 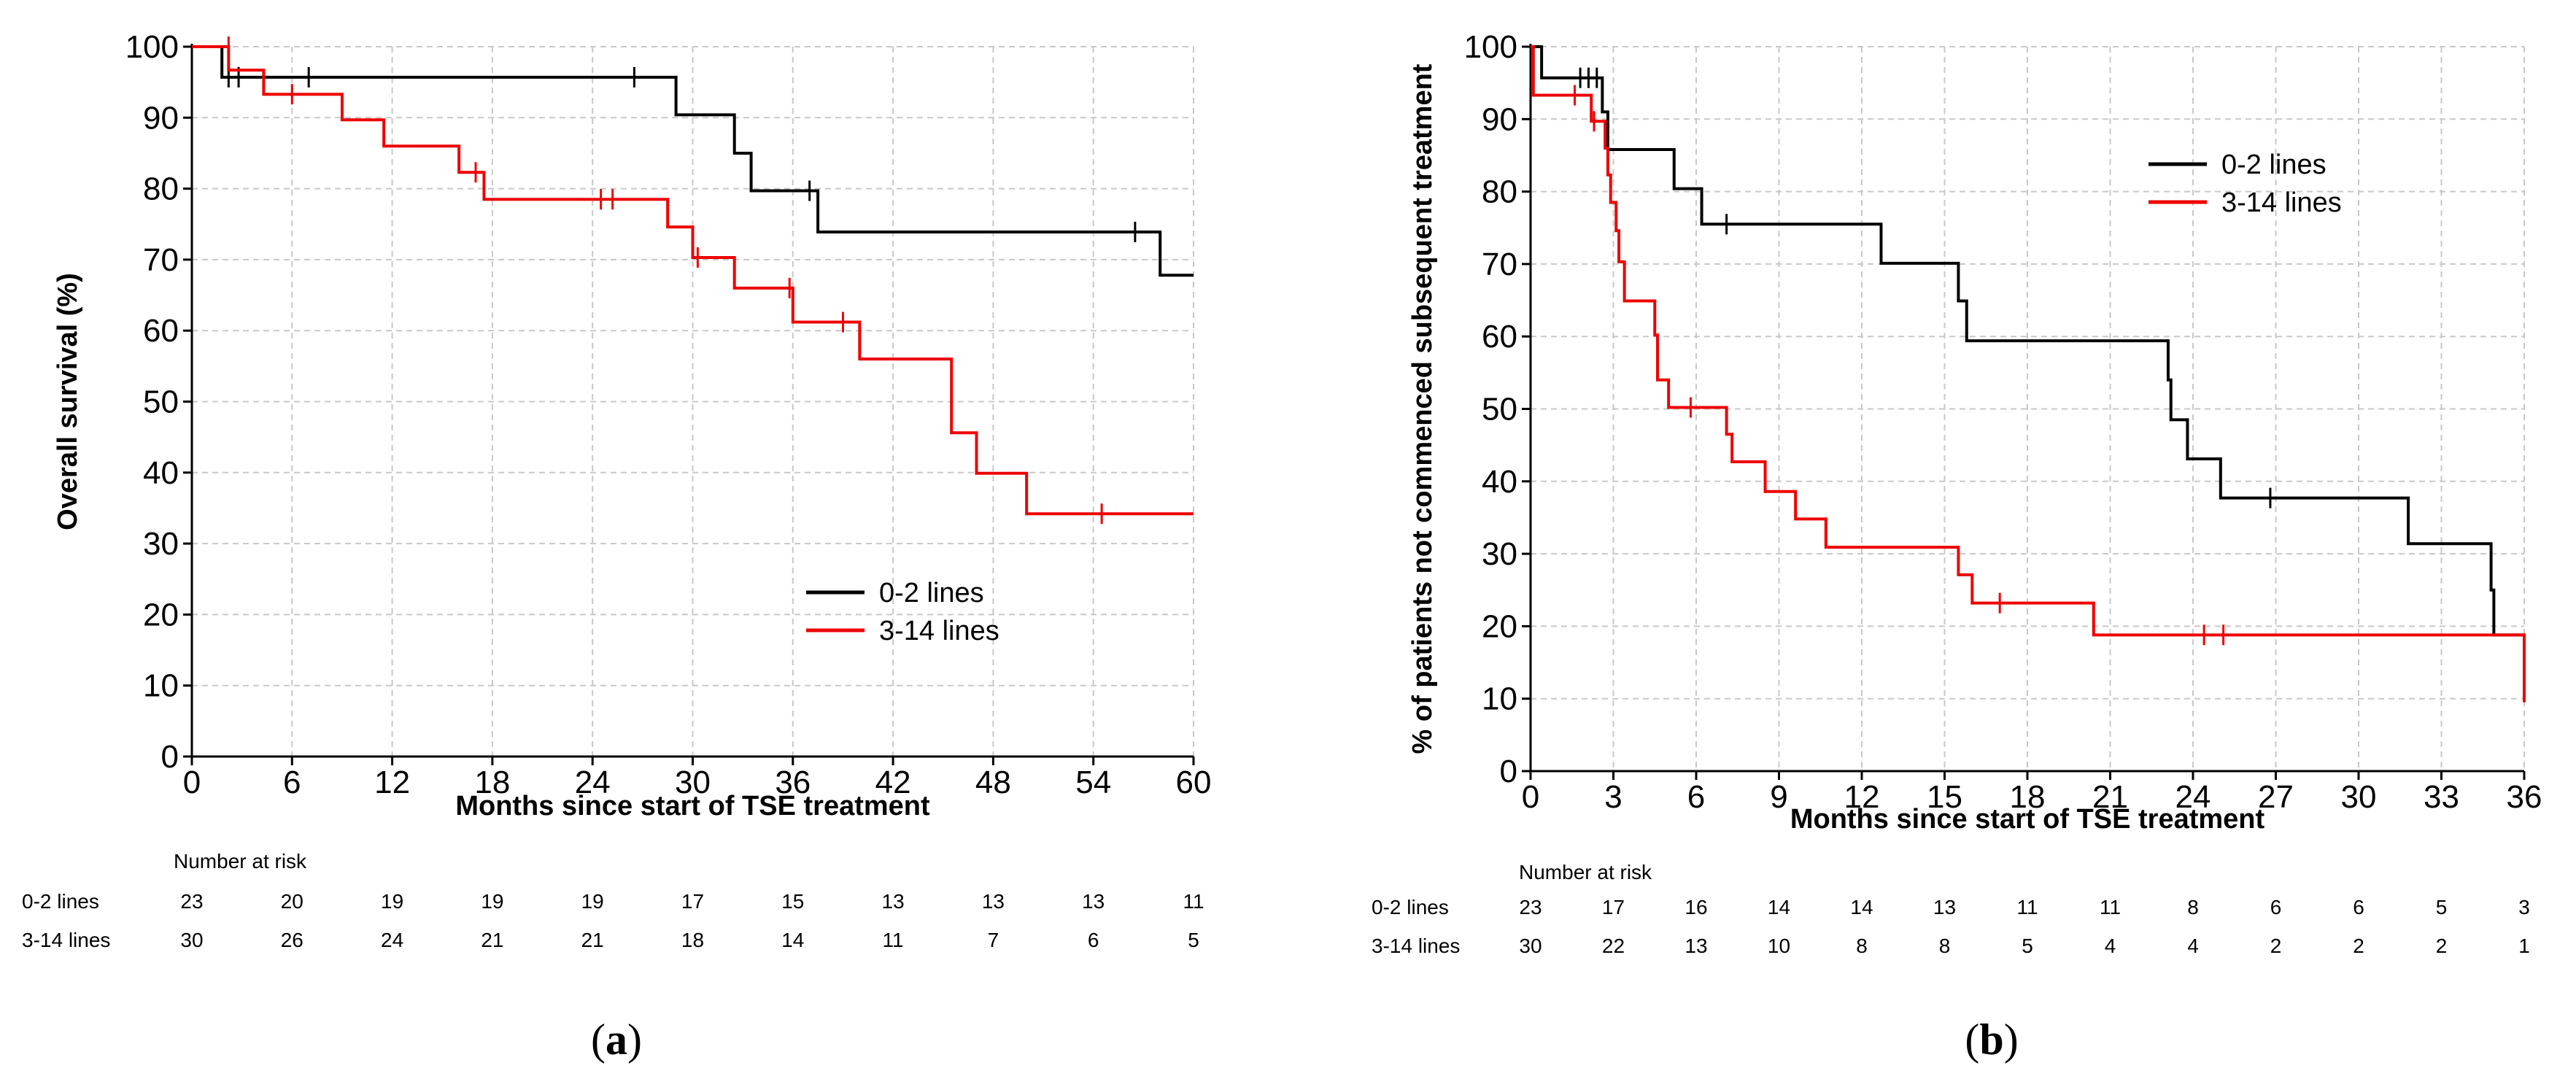 I want to click on y-tick-label: 0, so click(x=1508, y=771).